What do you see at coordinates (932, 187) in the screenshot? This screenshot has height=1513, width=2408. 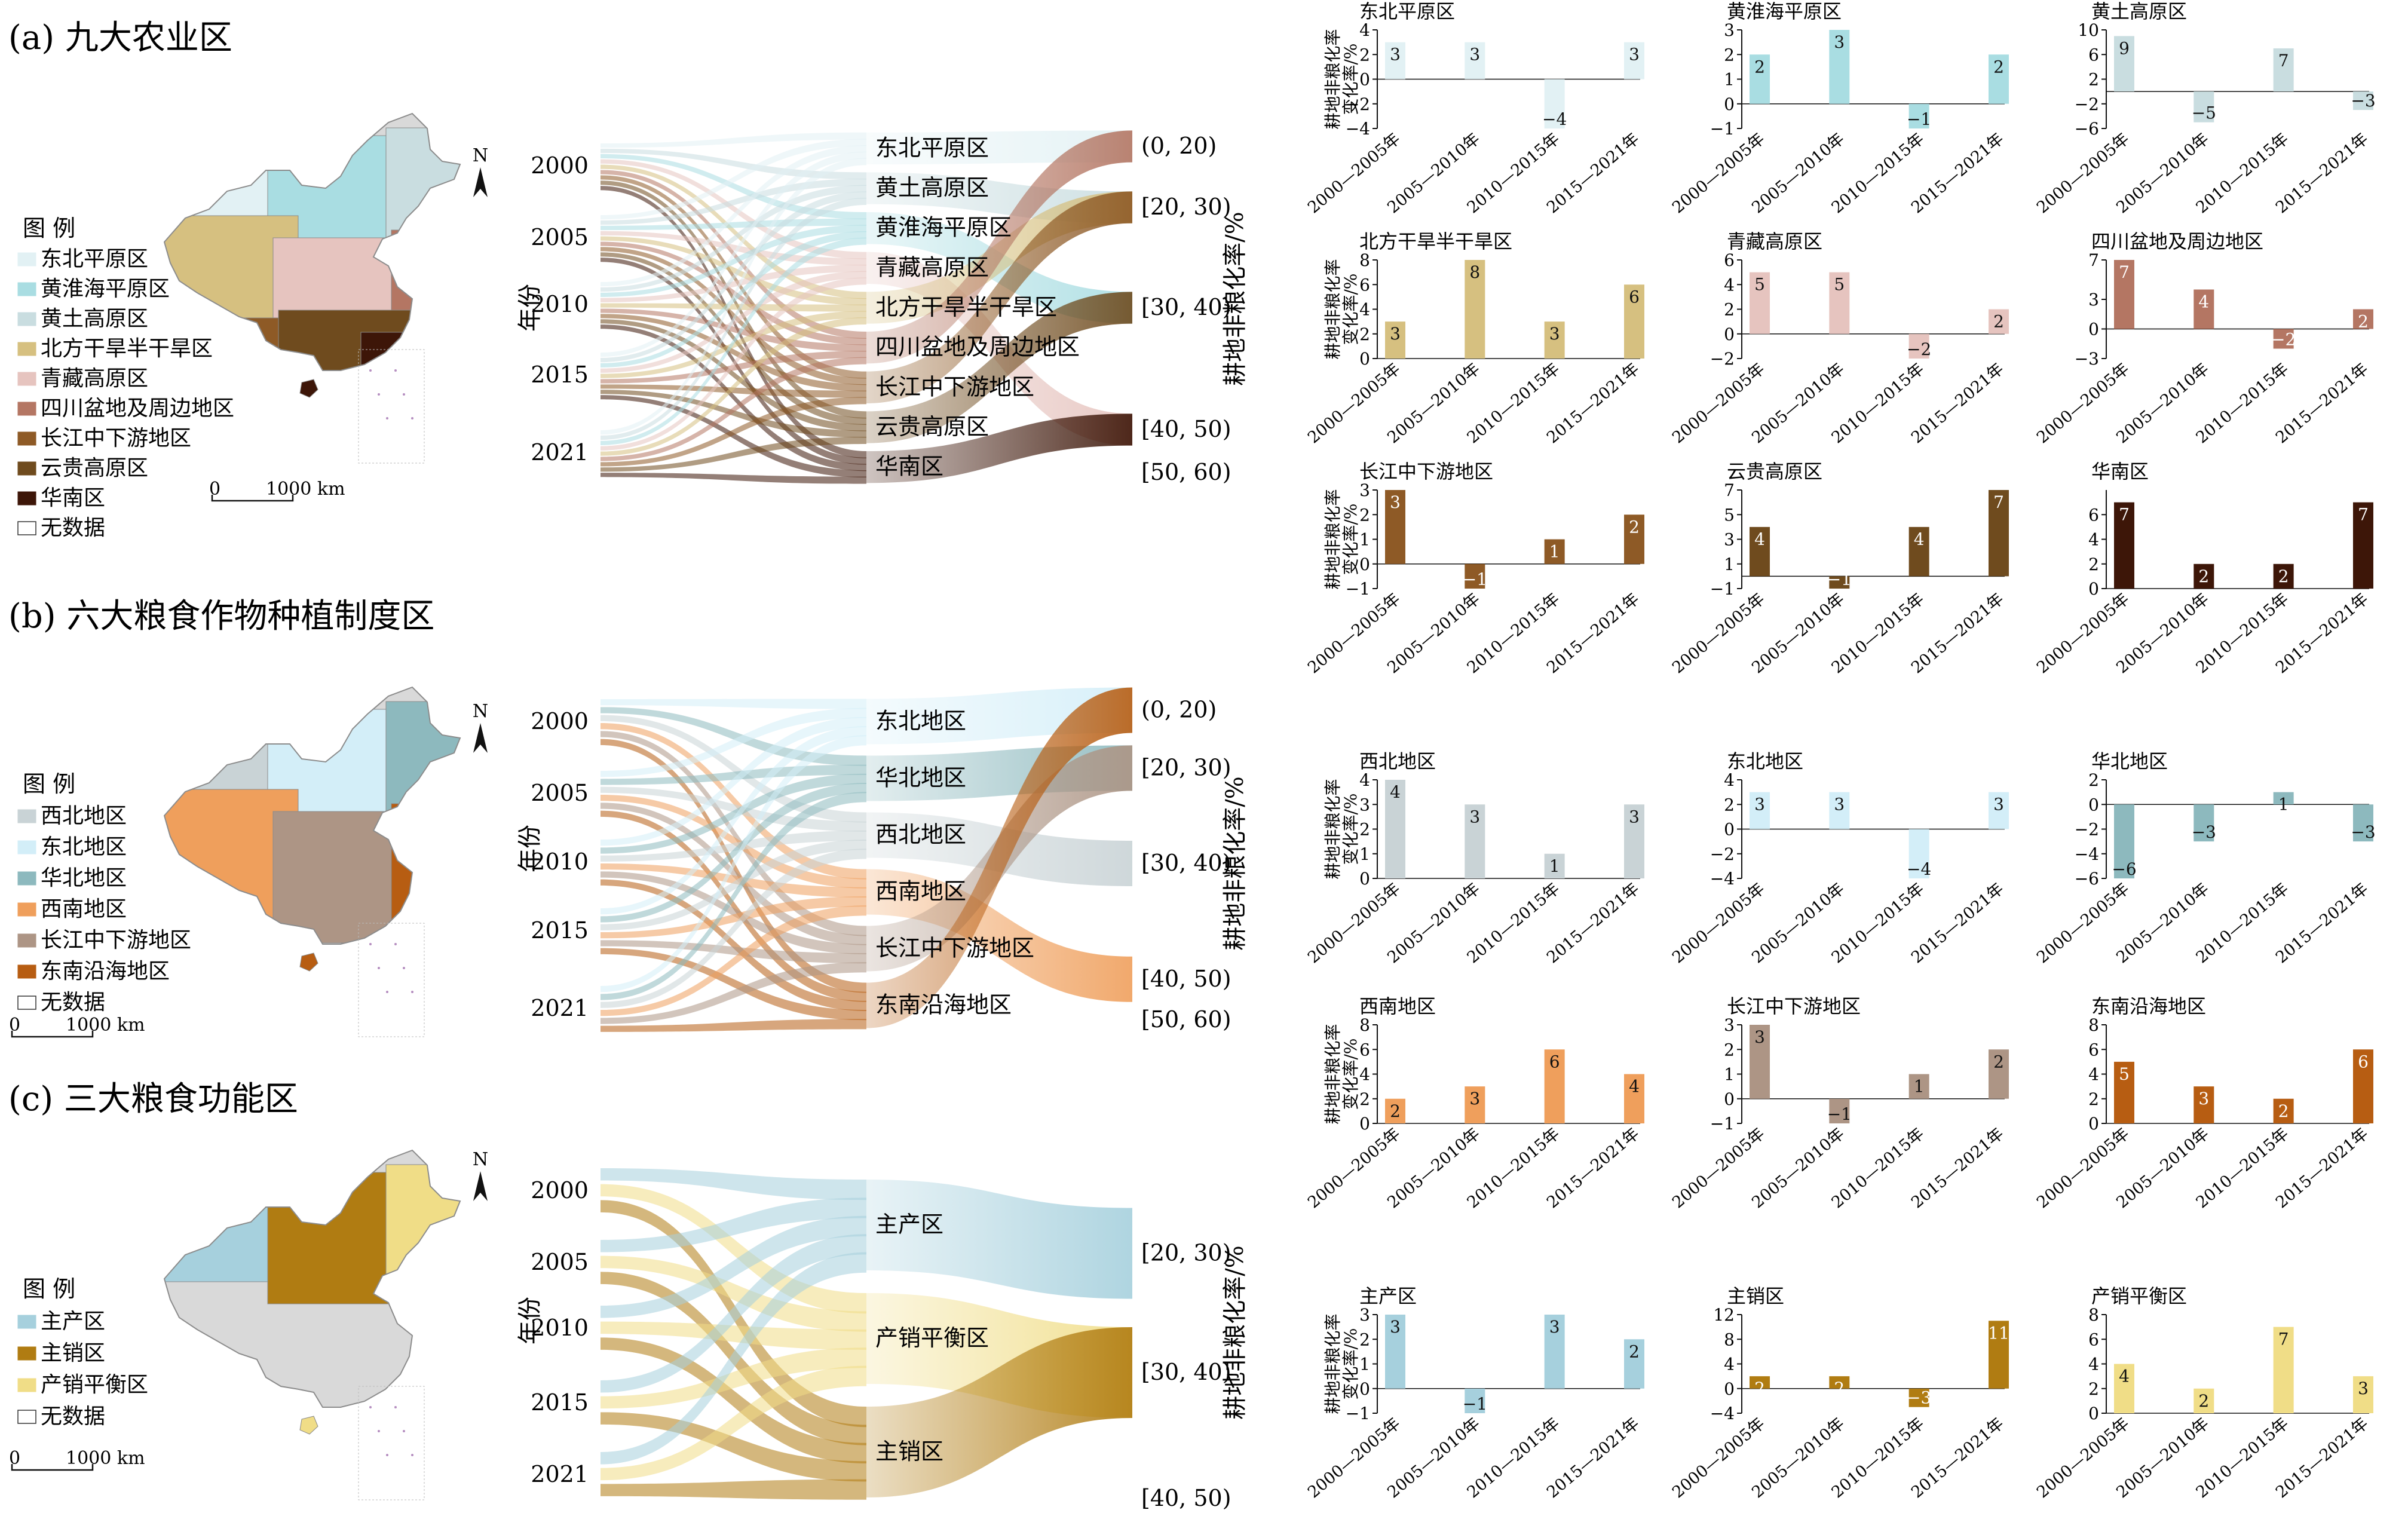 I see `sankey-region-label: 黄土高原区` at bounding box center [932, 187].